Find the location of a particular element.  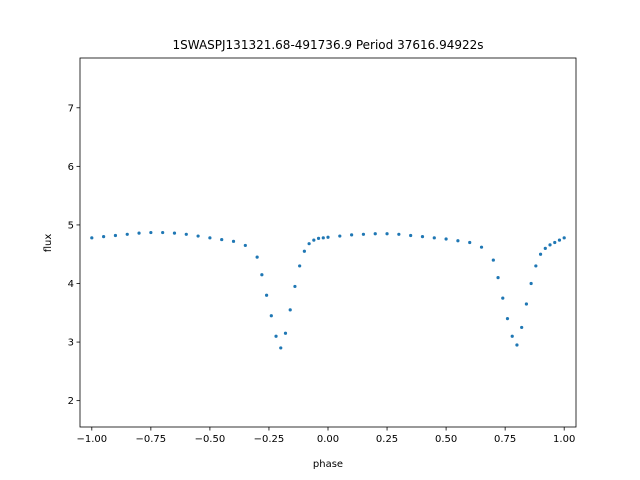

y-axis-label: flux is located at coordinates (48, 243).